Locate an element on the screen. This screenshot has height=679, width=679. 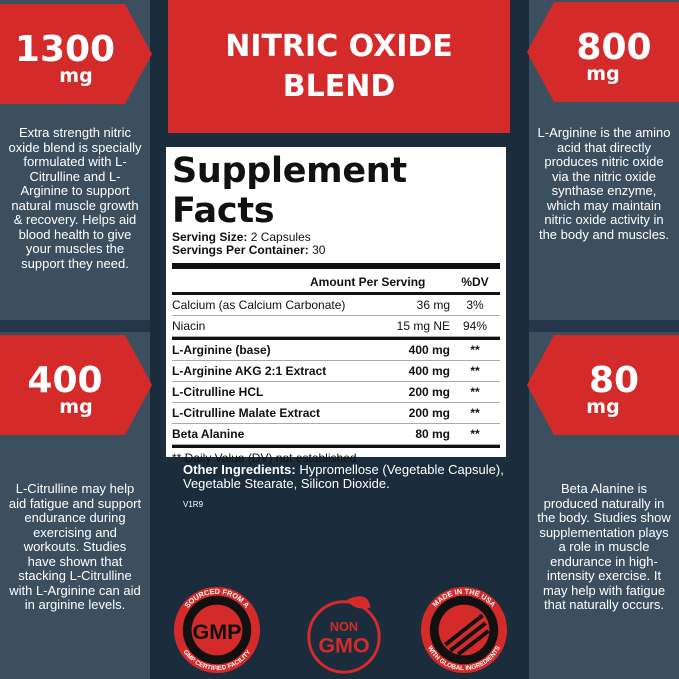
servings-per-container: Servings Per Container: 30 is located at coordinates (336, 250).